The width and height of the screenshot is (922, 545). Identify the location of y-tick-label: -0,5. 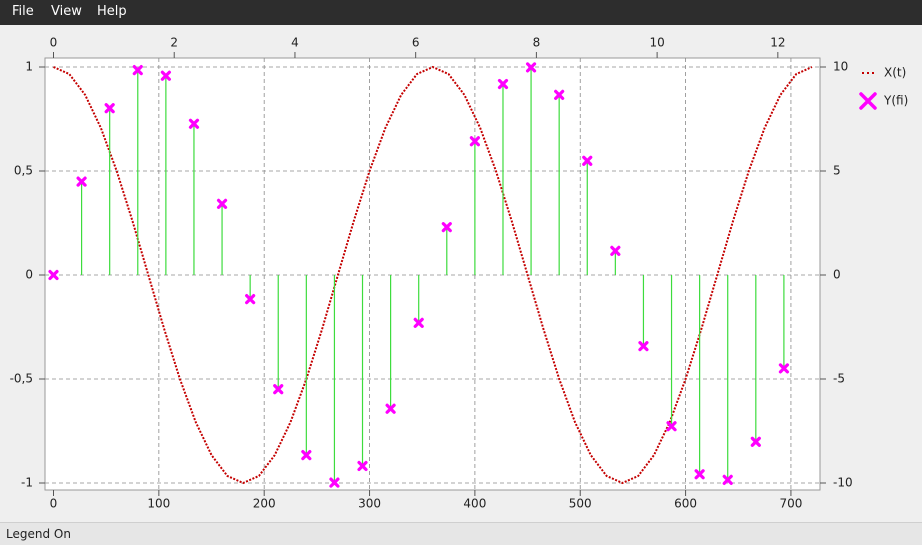
(21, 379).